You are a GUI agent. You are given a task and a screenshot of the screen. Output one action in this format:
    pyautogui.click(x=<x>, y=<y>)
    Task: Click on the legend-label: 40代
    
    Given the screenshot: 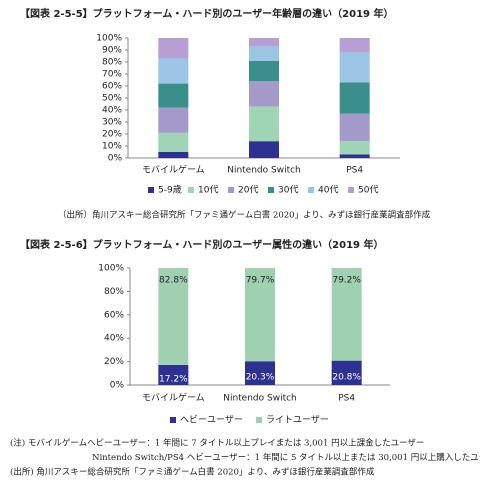 What is the action you would take?
    pyautogui.click(x=328, y=190)
    